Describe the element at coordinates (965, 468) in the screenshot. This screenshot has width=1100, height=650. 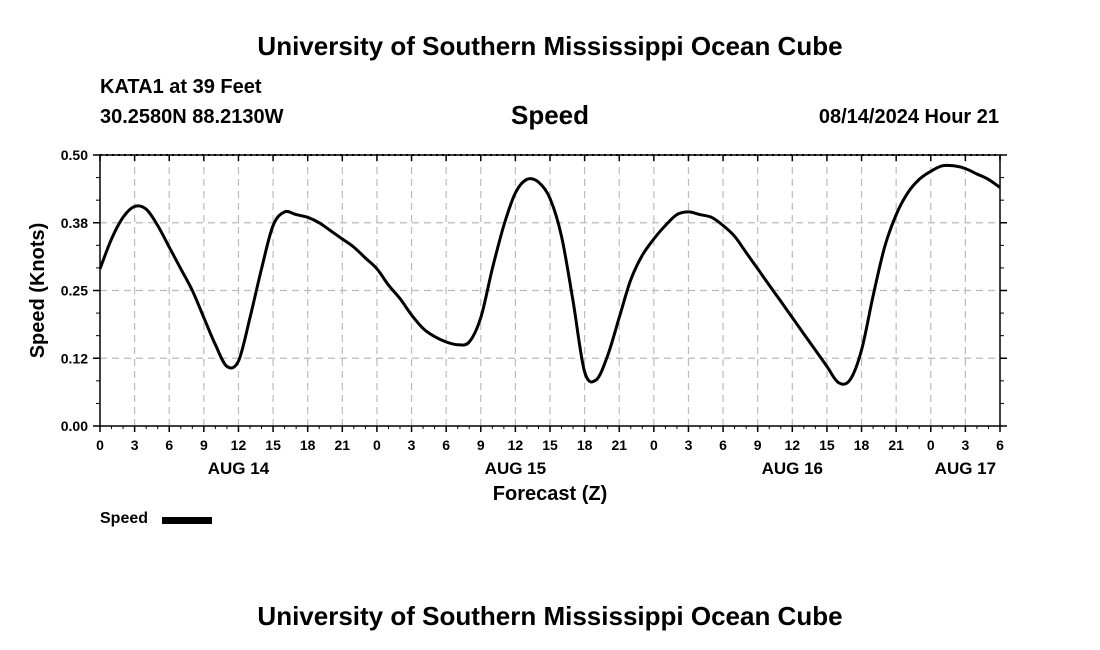
I see `day-label: AUG 17` at that location.